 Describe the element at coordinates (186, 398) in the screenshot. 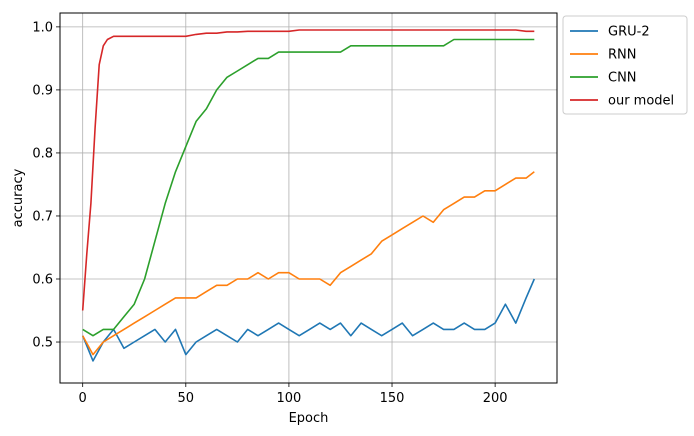

I see `x-tick-label: 50` at that location.